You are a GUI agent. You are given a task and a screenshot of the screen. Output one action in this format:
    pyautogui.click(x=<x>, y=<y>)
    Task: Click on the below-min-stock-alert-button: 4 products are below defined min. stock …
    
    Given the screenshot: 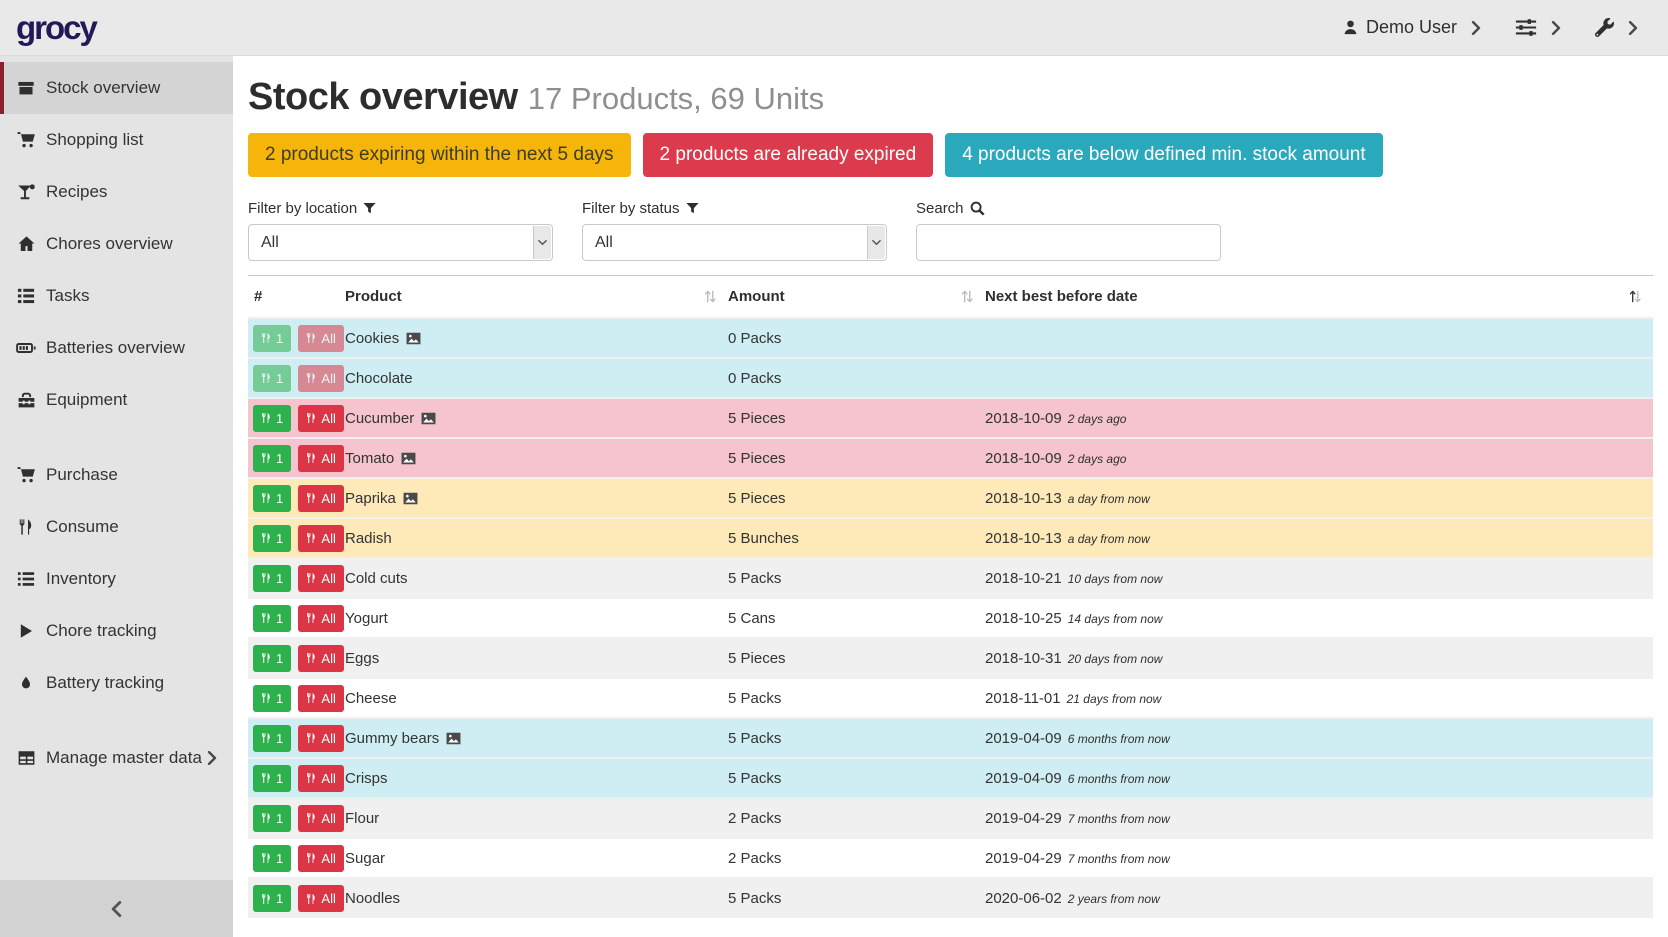 What is the action you would take?
    pyautogui.click(x=1164, y=155)
    